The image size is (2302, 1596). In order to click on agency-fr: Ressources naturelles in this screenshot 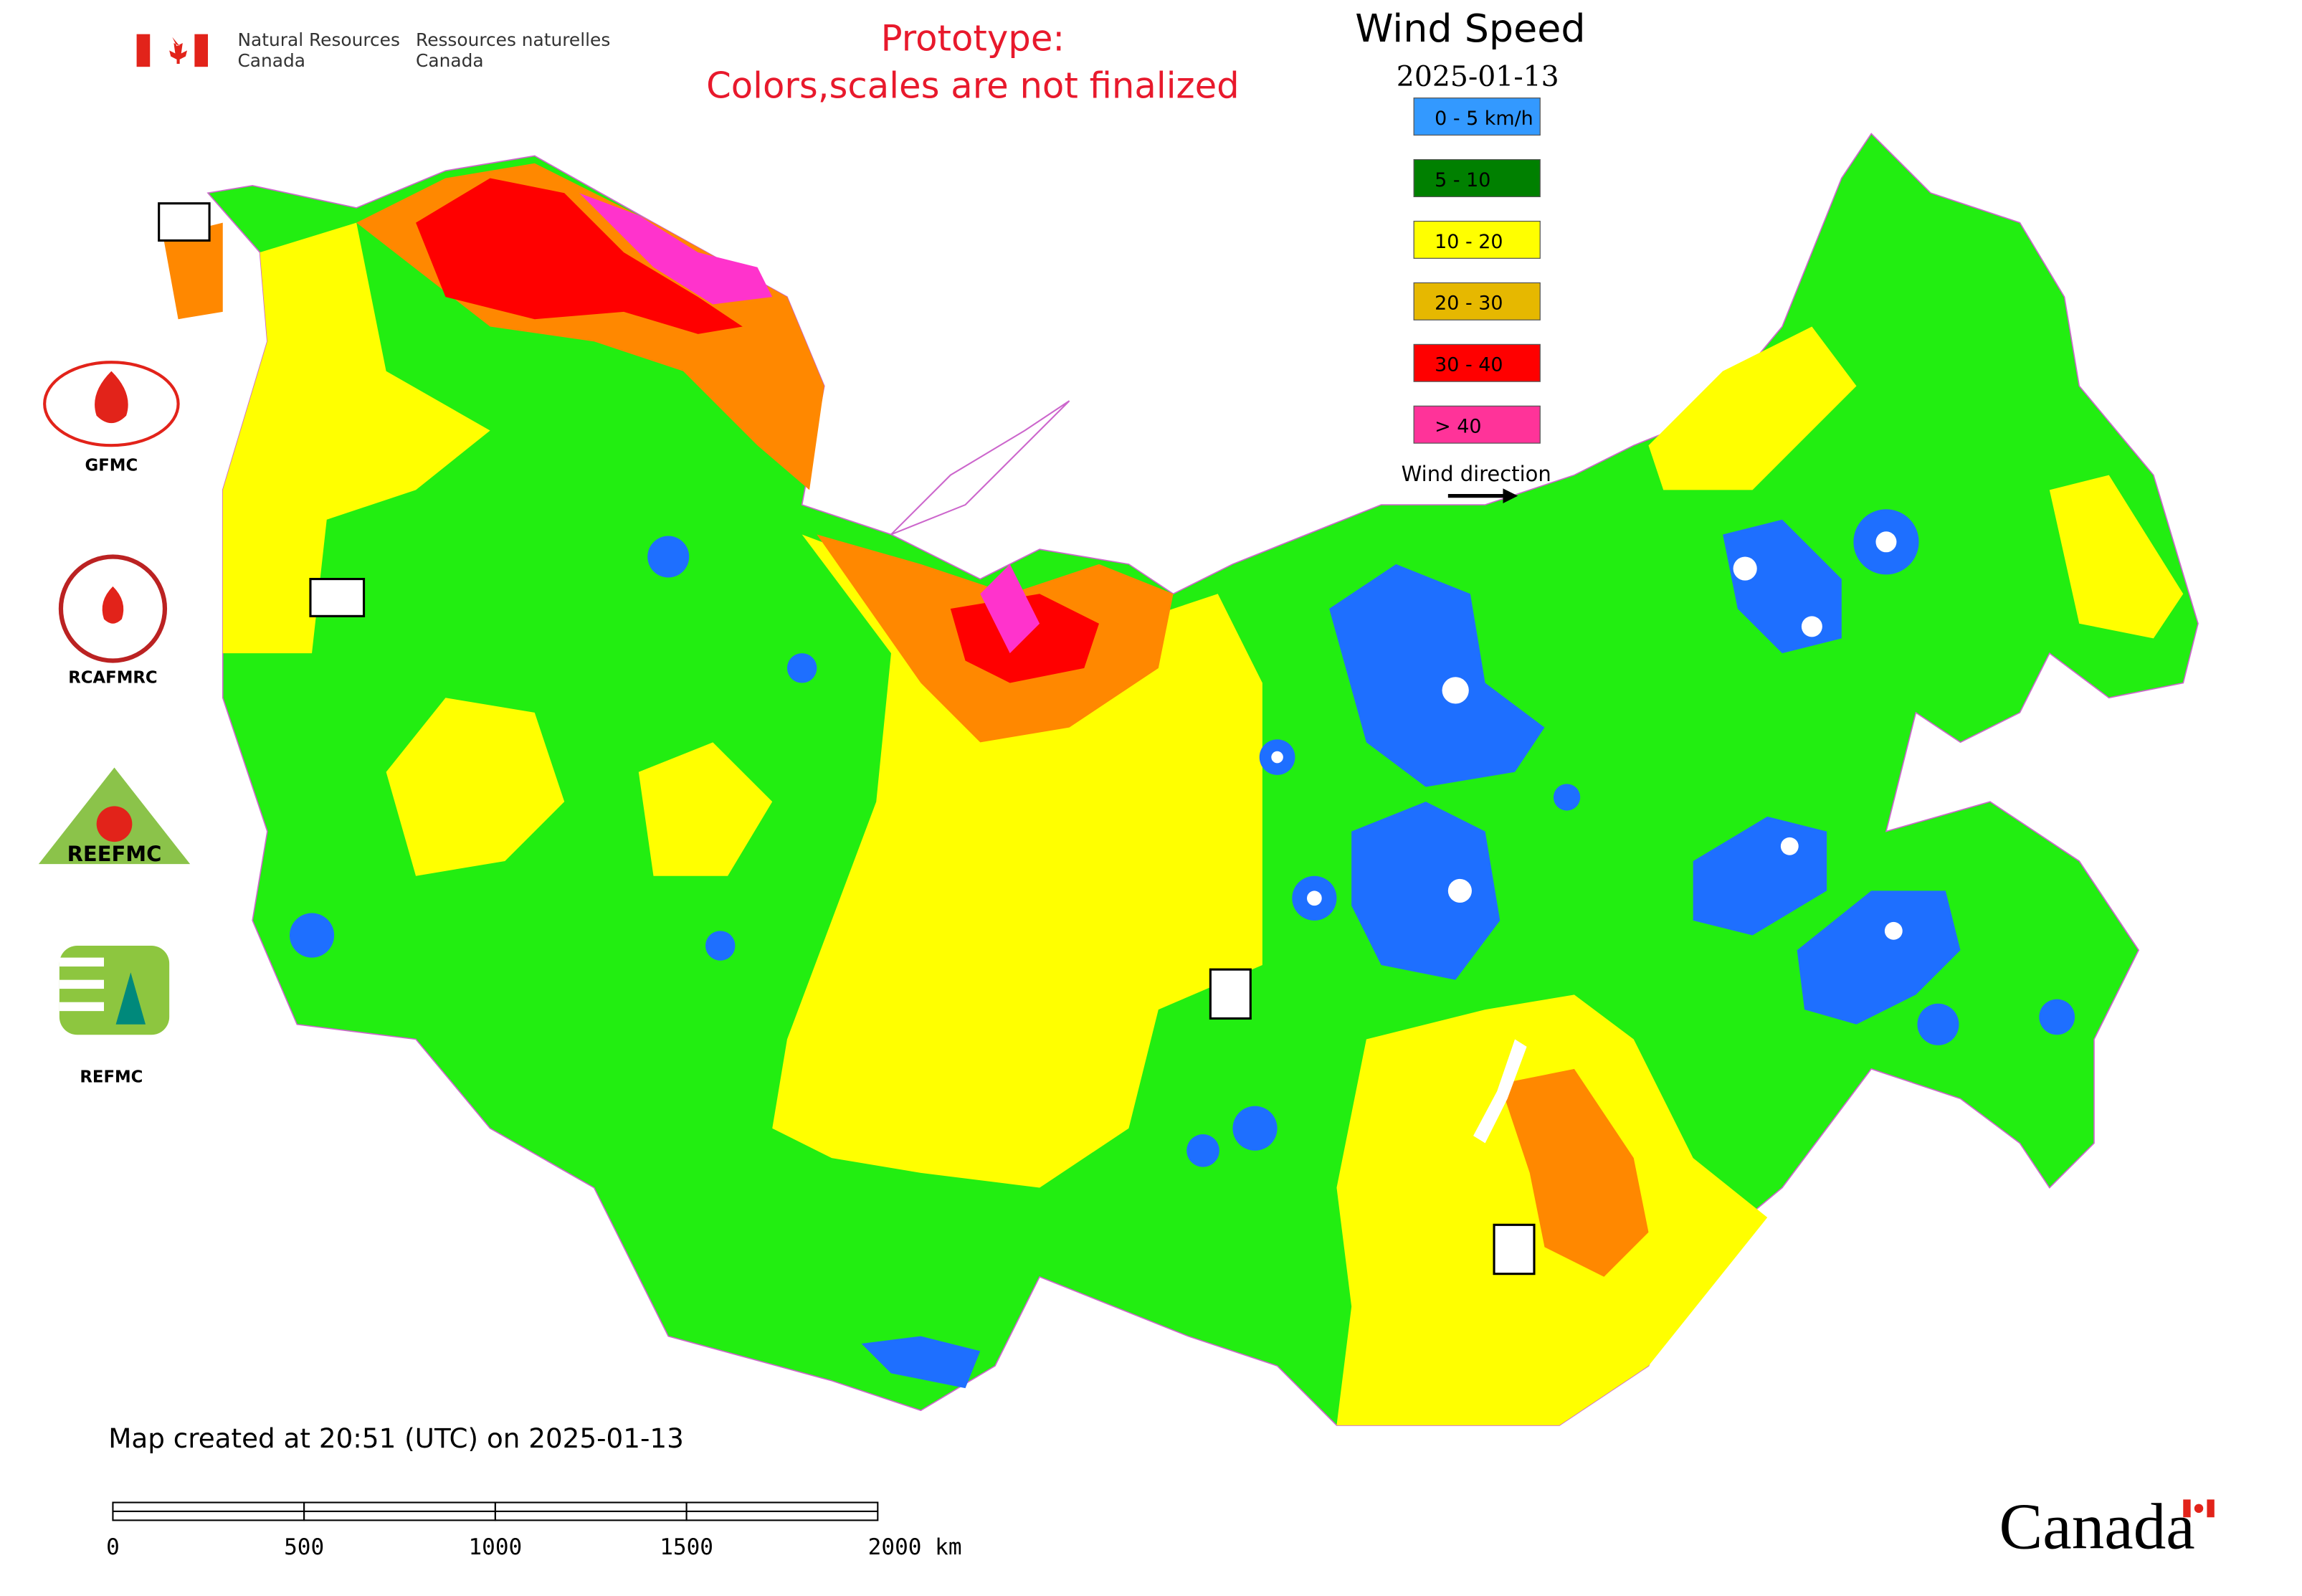, I will do `click(513, 39)`.